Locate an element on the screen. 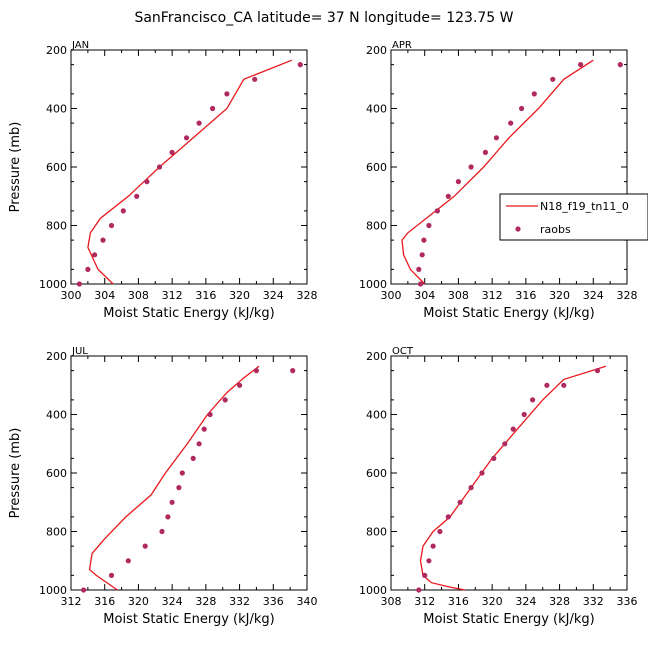  panel-label: OCT is located at coordinates (403, 351).